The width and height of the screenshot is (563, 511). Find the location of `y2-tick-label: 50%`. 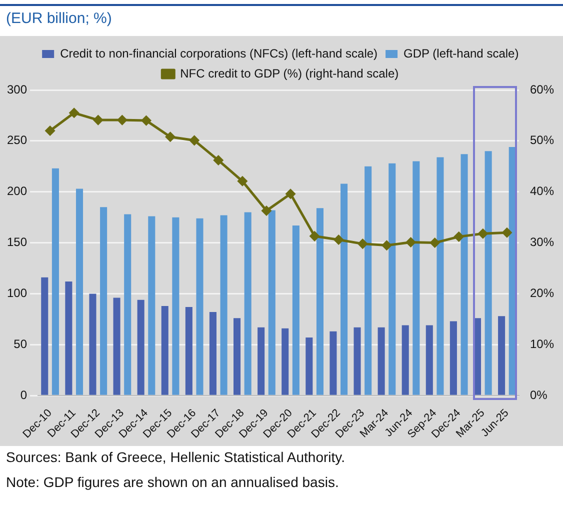

y2-tick-label: 50% is located at coordinates (542, 140).